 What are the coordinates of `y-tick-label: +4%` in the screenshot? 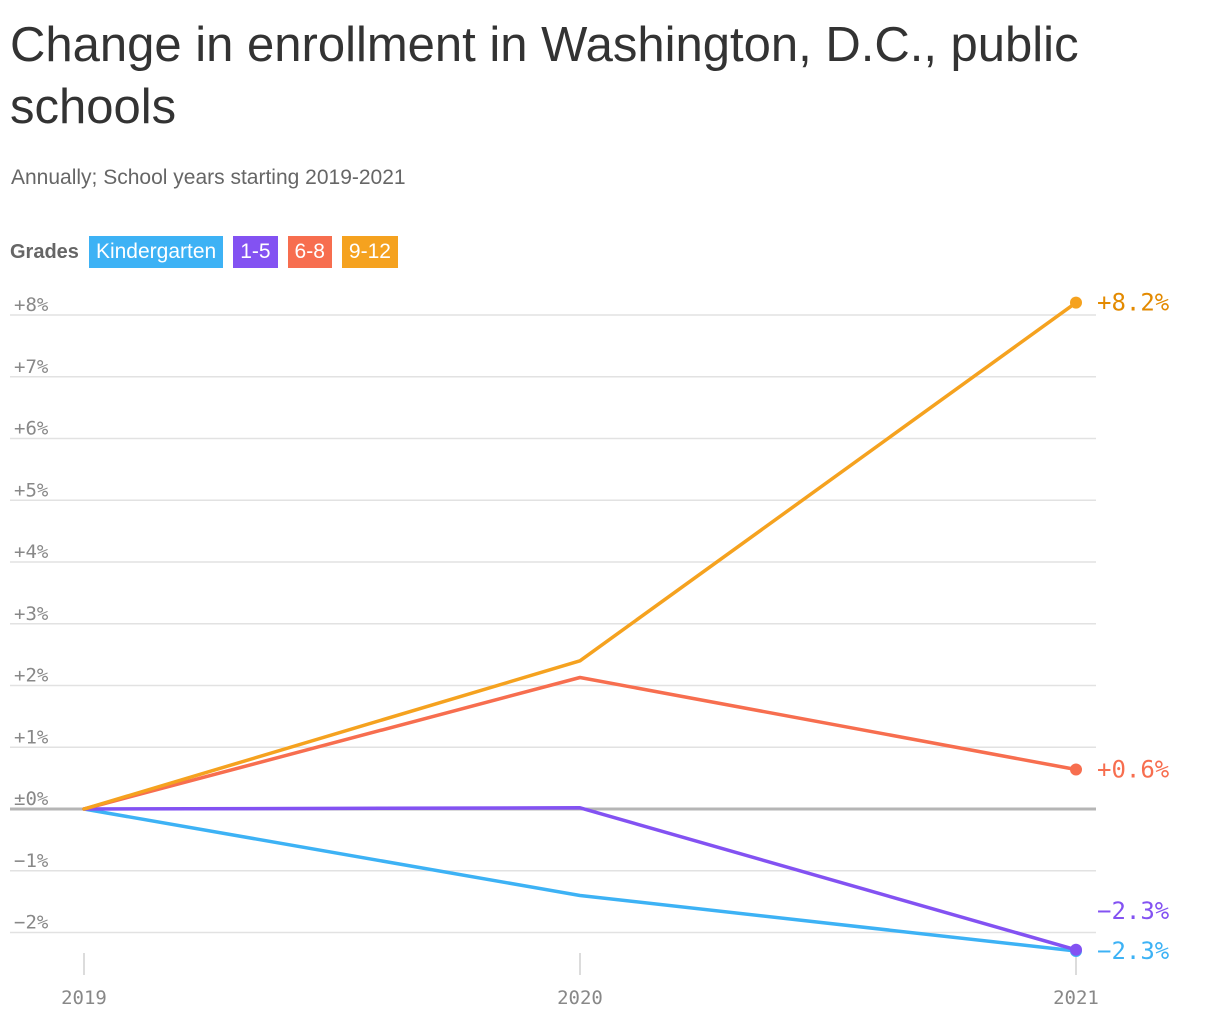 It's located at (31, 552).